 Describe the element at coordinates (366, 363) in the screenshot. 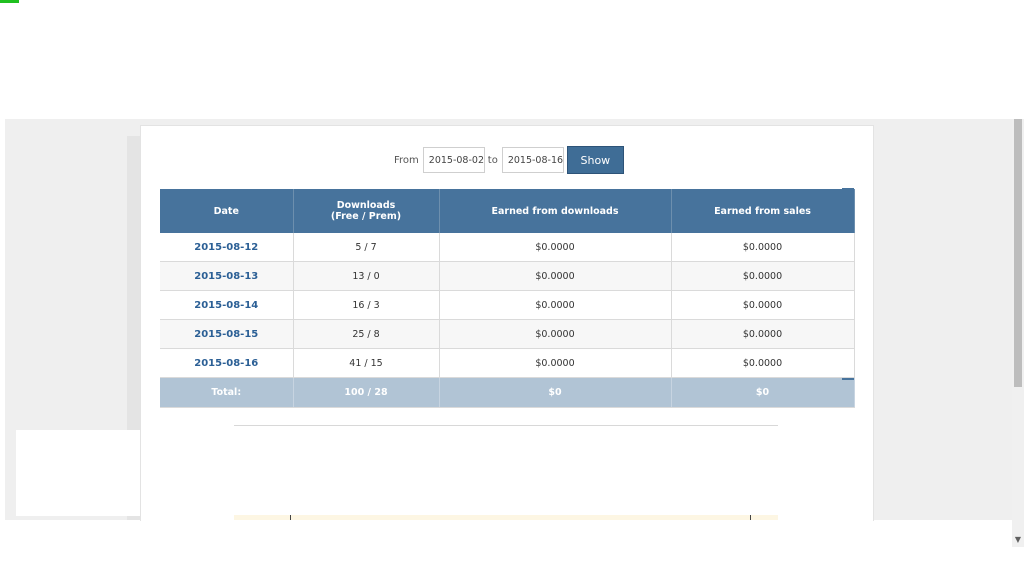

I see `downloads-cell: 41 / 15` at that location.